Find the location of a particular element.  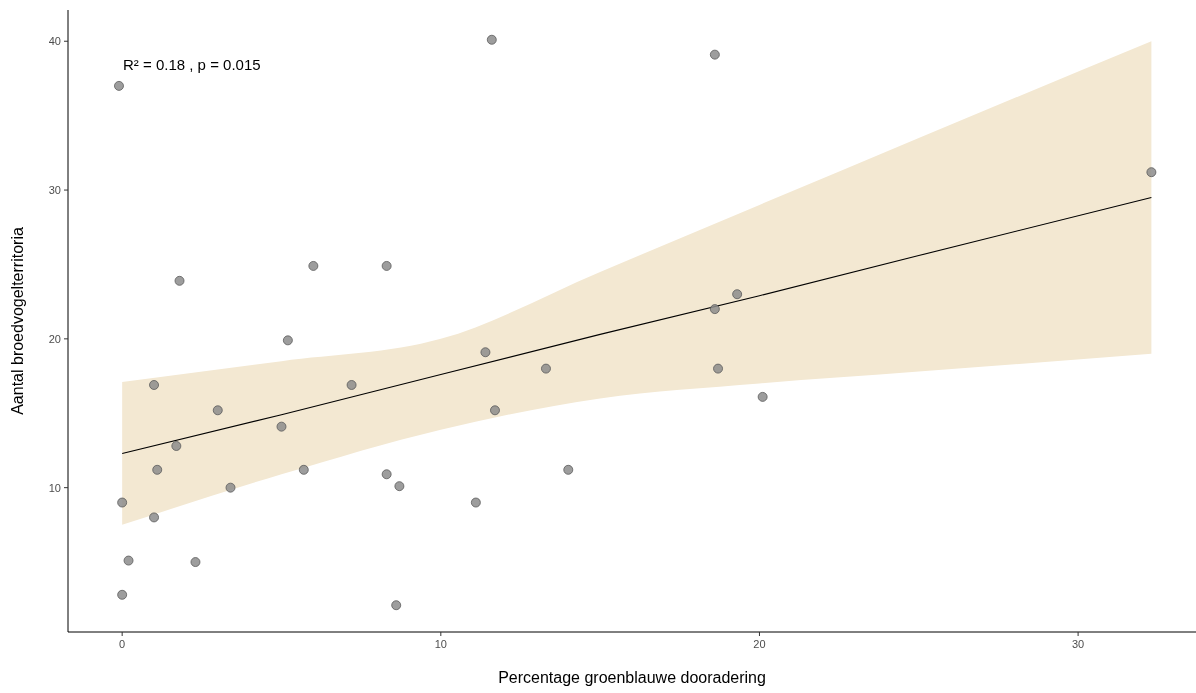

x-tick-label: 10 is located at coordinates (440, 644).